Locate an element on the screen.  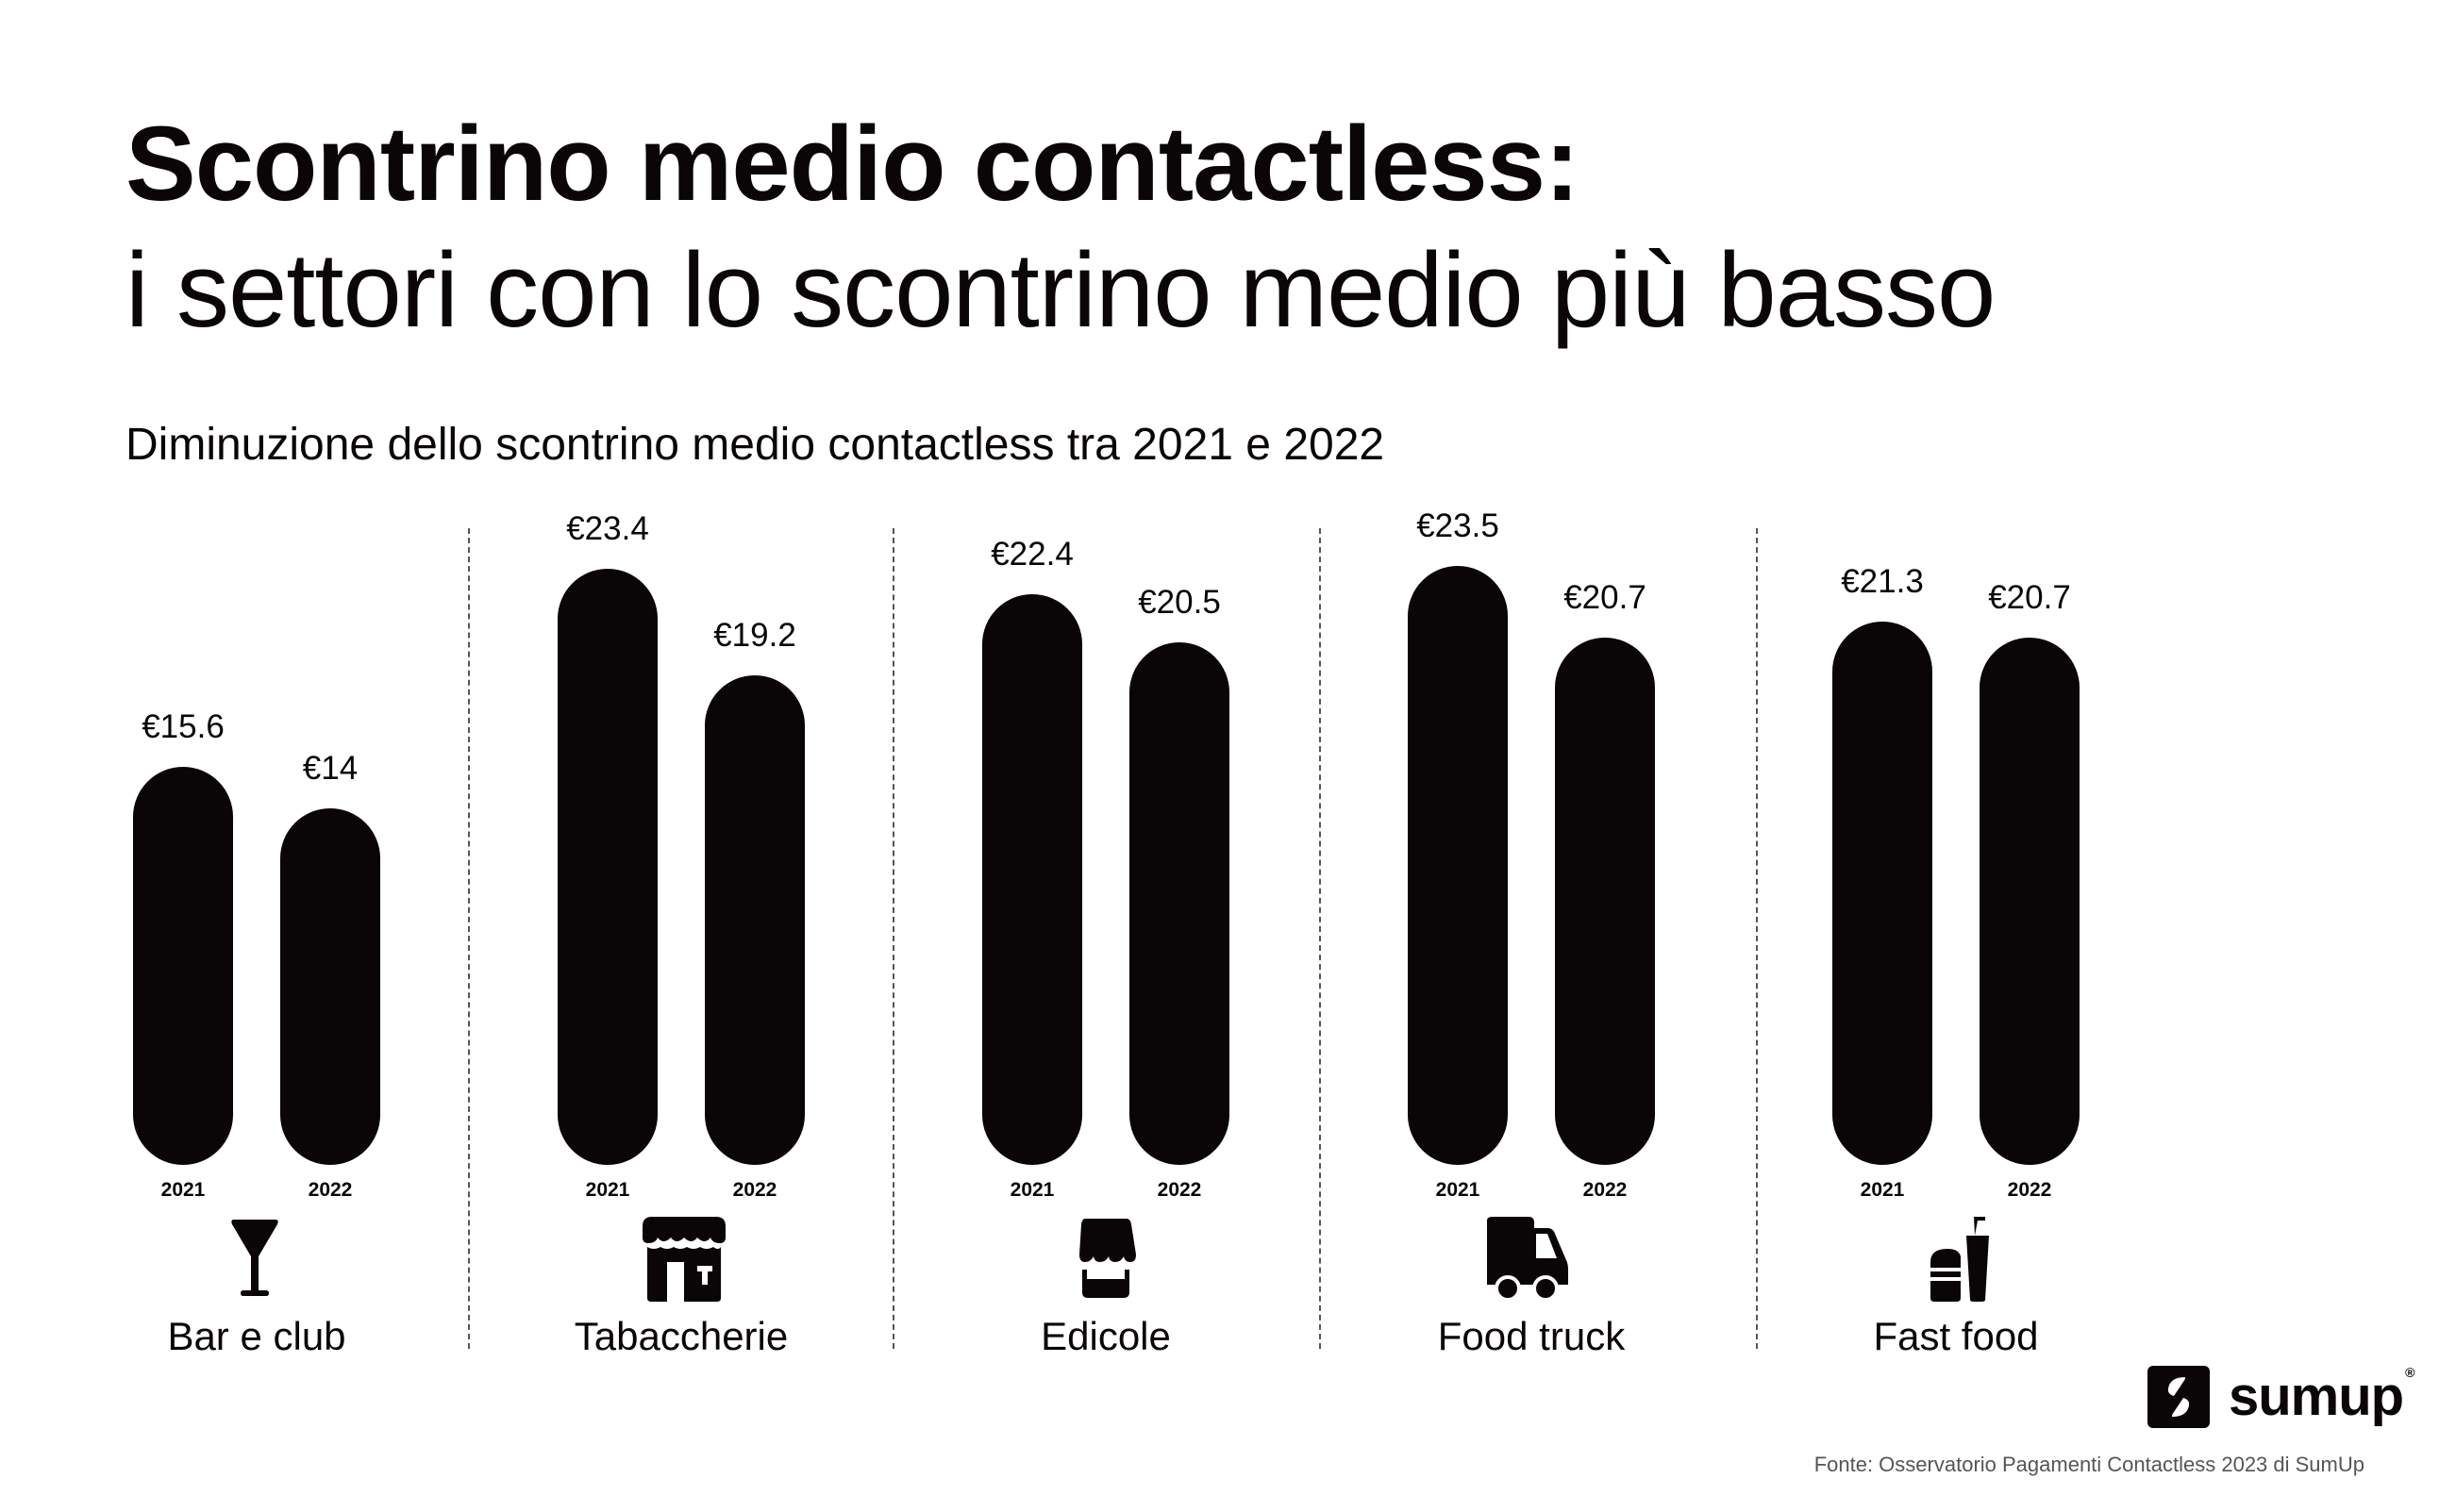
burger-drink-icon is located at coordinates (1959, 1259).